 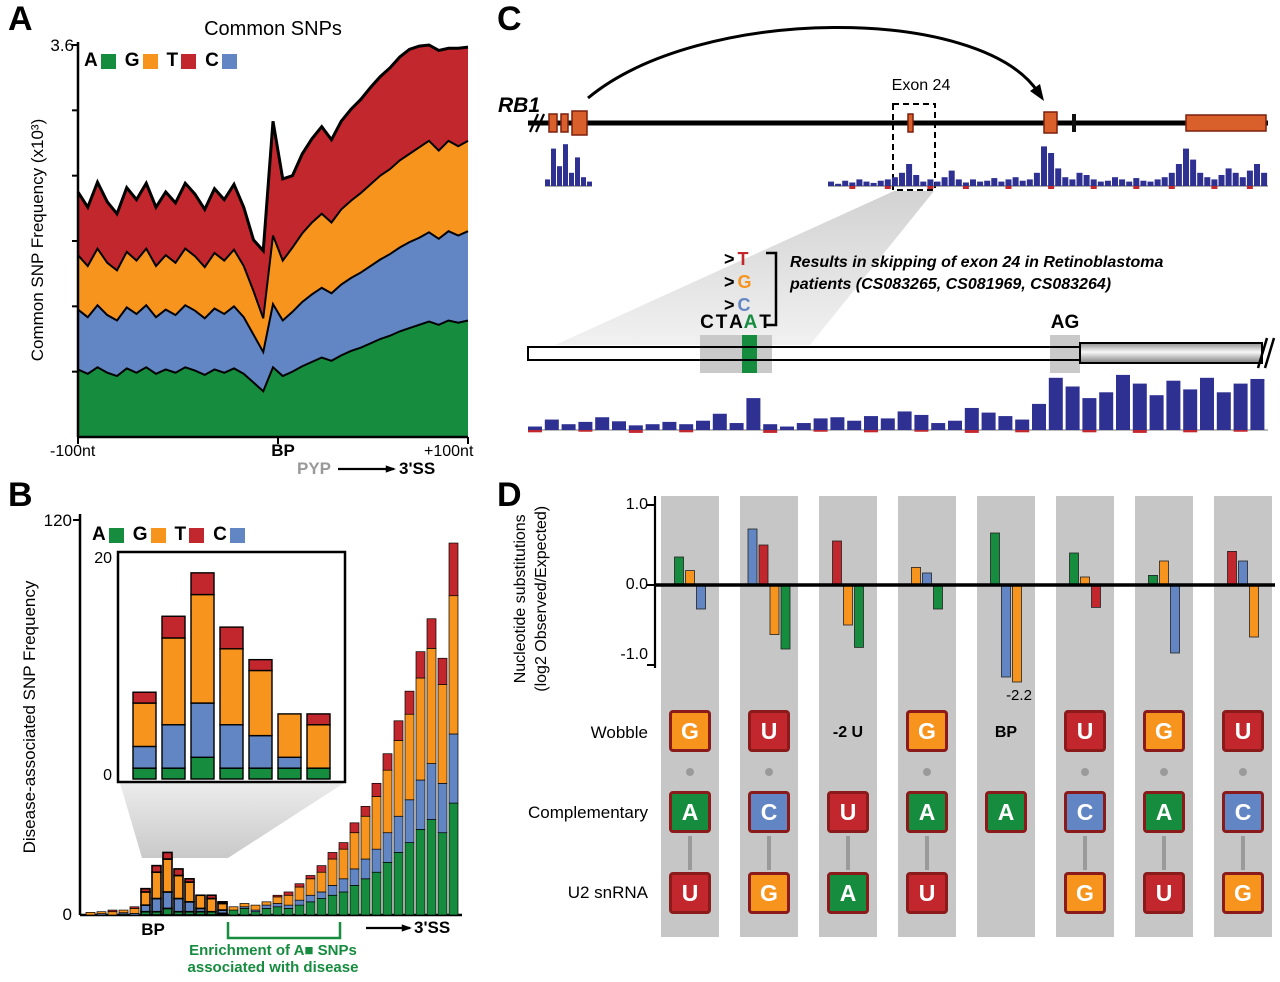 I want to click on substitution-row: > G, so click(x=738, y=282).